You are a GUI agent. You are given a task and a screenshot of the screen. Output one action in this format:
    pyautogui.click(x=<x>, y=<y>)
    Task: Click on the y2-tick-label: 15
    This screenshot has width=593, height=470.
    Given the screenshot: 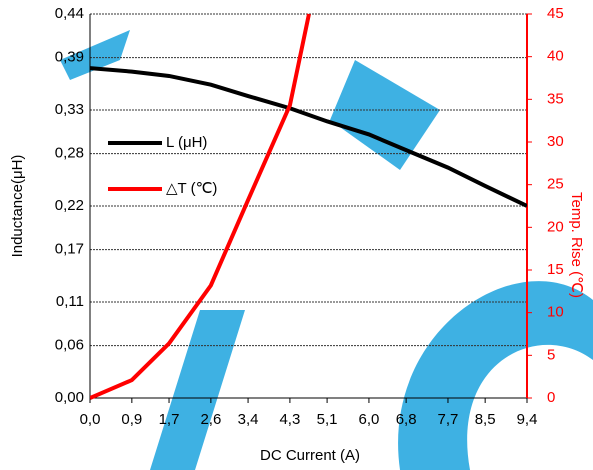 What is the action you would take?
    pyautogui.click(x=555, y=269)
    